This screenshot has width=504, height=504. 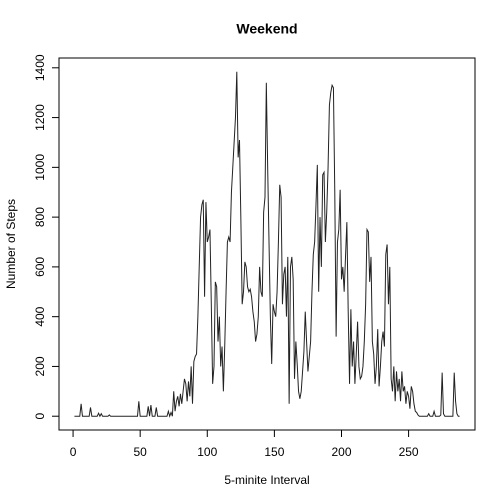 What do you see at coordinates (40, 67) in the screenshot?
I see `y-tick-label: 1400` at bounding box center [40, 67].